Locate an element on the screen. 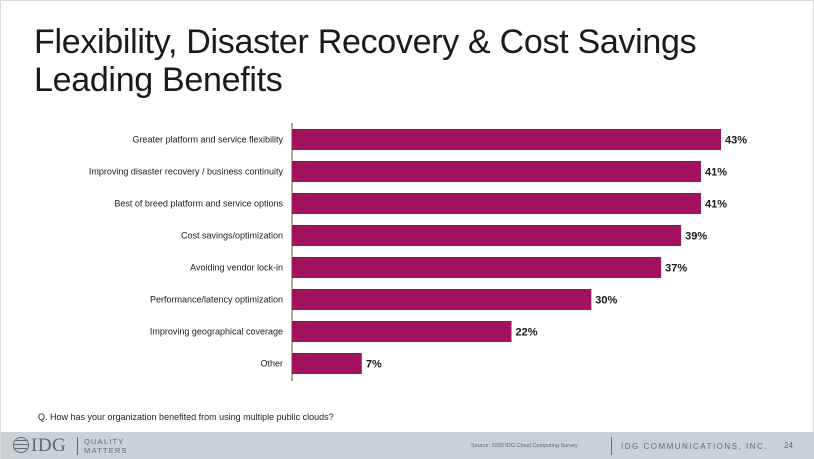 This screenshot has width=814, height=459. tagline: QUALITY MATTERS is located at coordinates (106, 446).